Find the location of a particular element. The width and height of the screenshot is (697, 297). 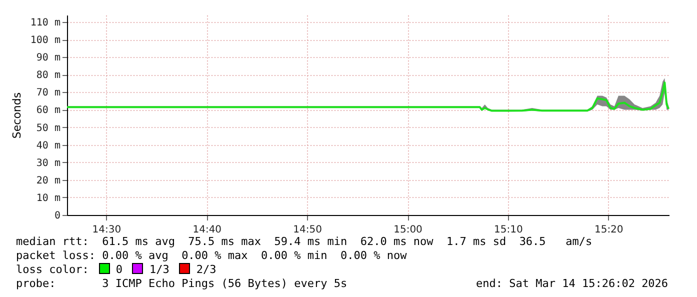

x-tick-label: 14:30 is located at coordinates (107, 230).